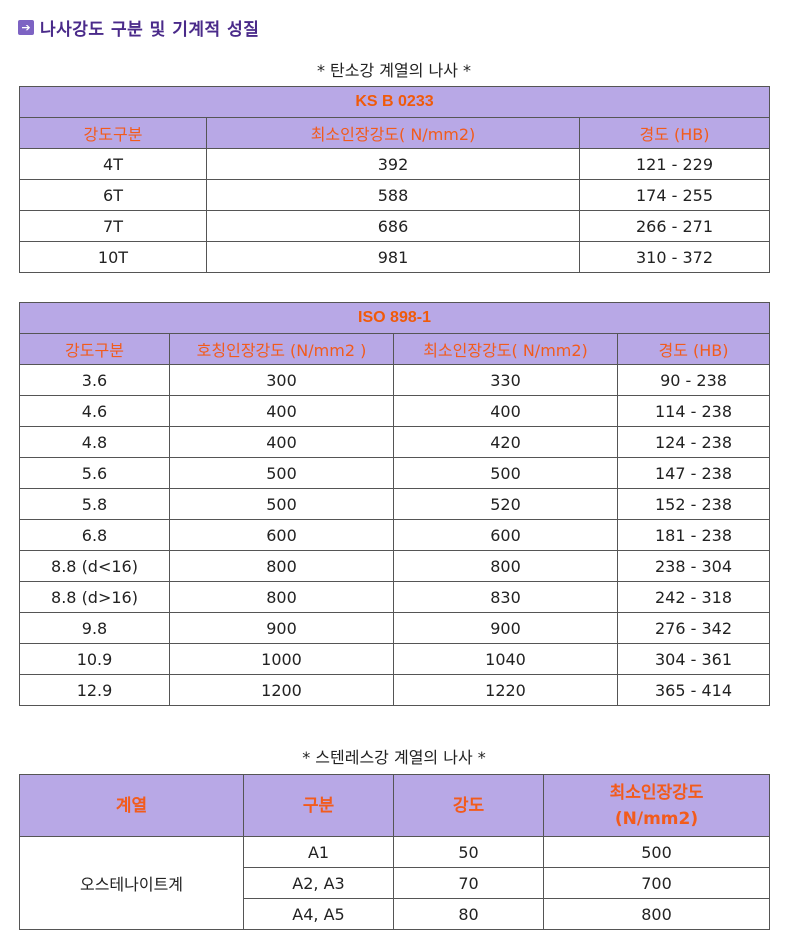  Describe the element at coordinates (94, 473) in the screenshot. I see `iso-table-cell: 5.6` at that location.